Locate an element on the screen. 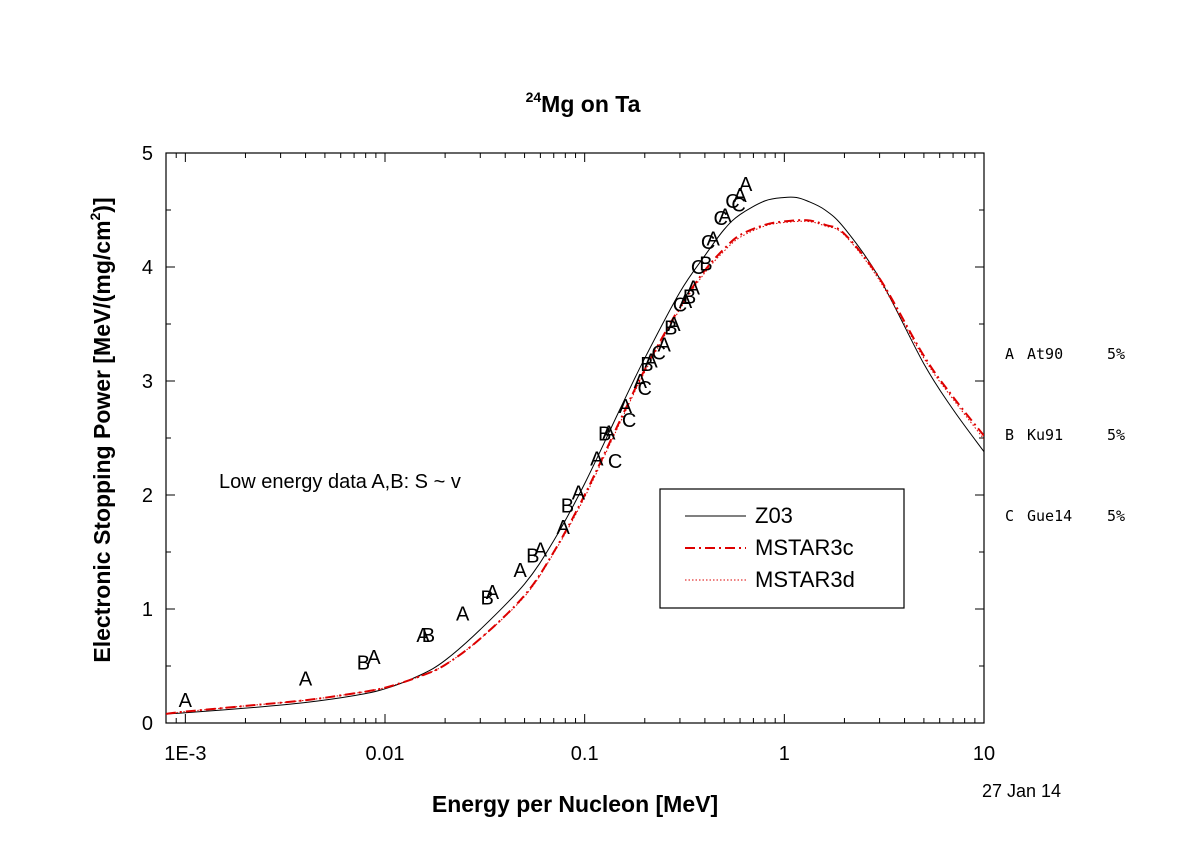  x-tick-label: 1E-3 is located at coordinates (185, 754).